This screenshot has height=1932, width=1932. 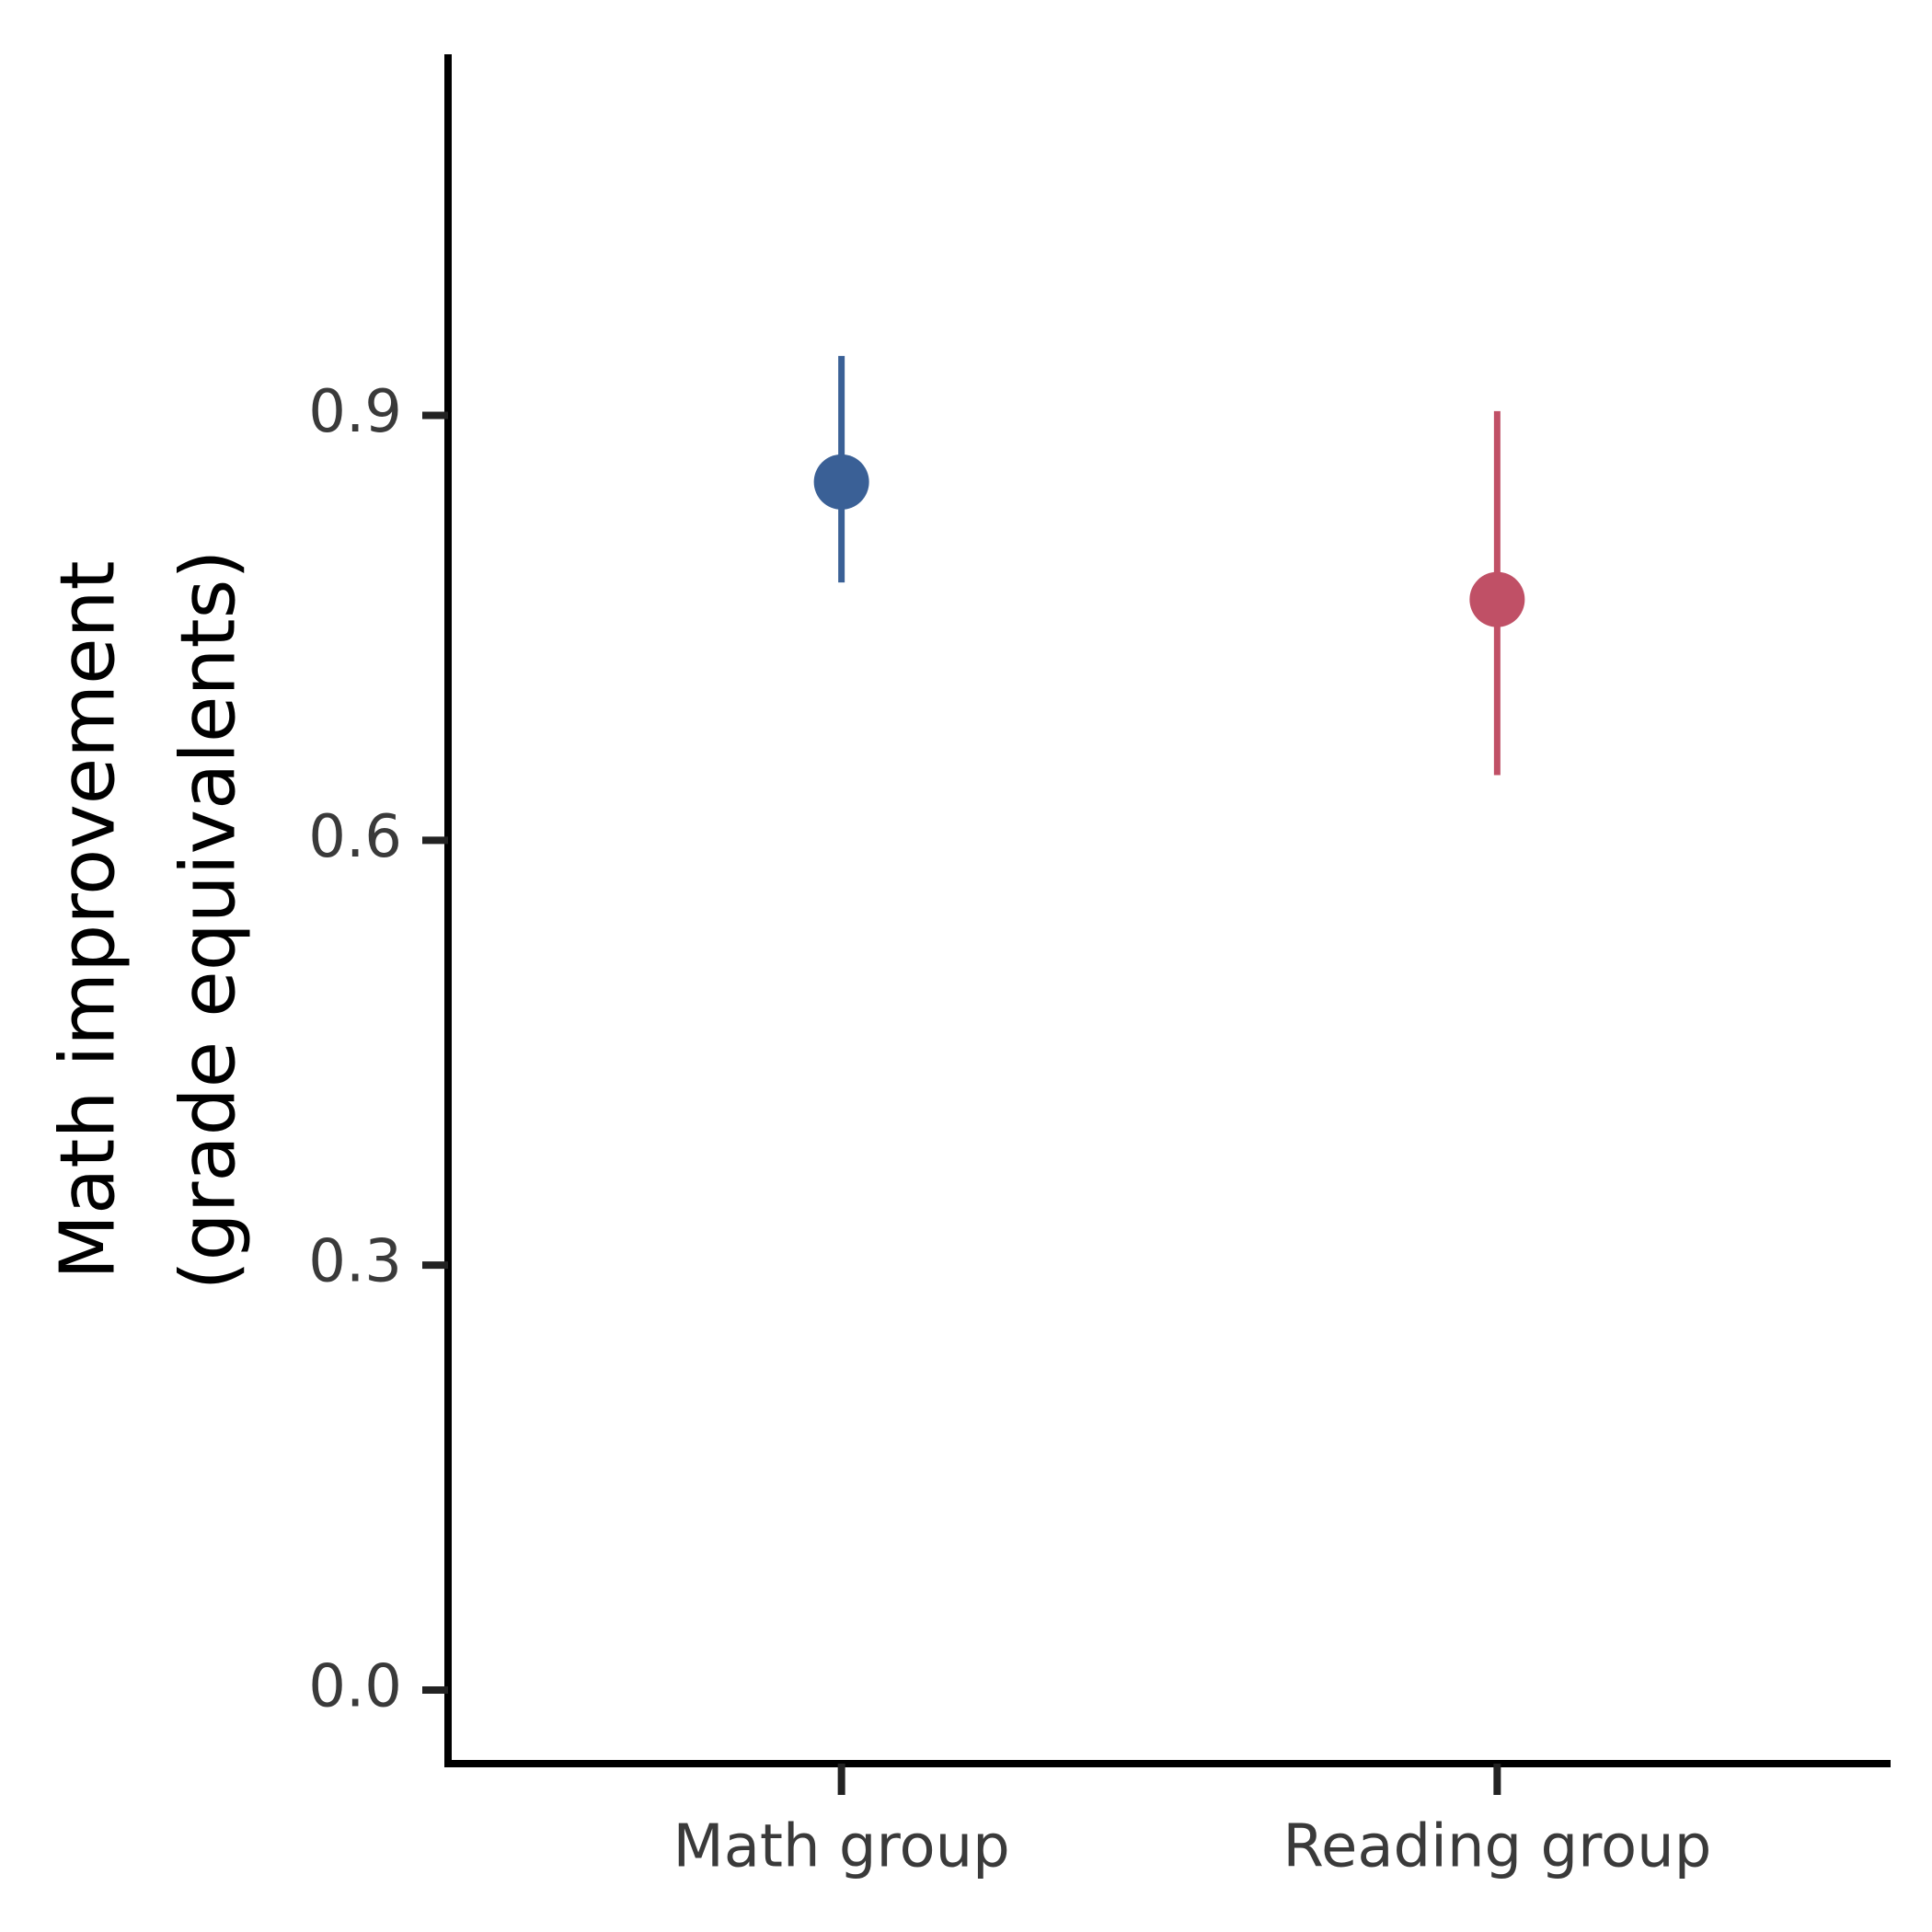 I want to click on y-axis-title-line: Math improvement, so click(x=88, y=919).